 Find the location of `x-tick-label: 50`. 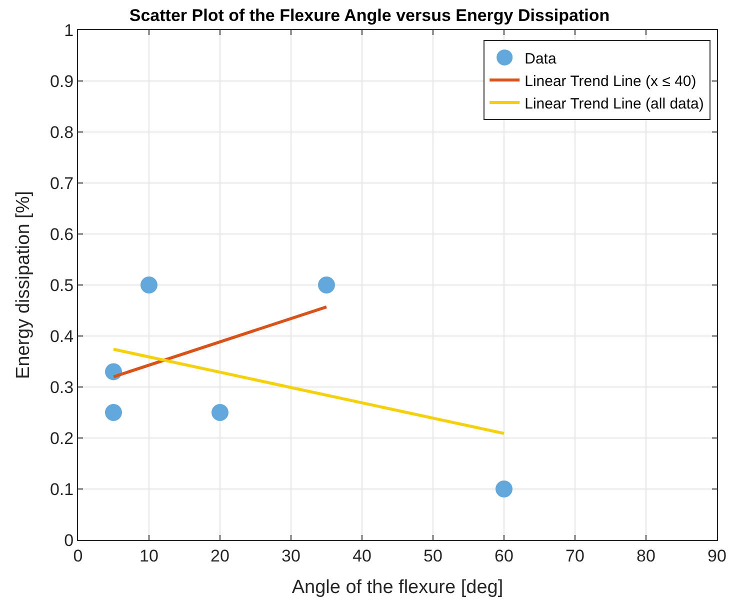

x-tick-label: 50 is located at coordinates (433, 556).